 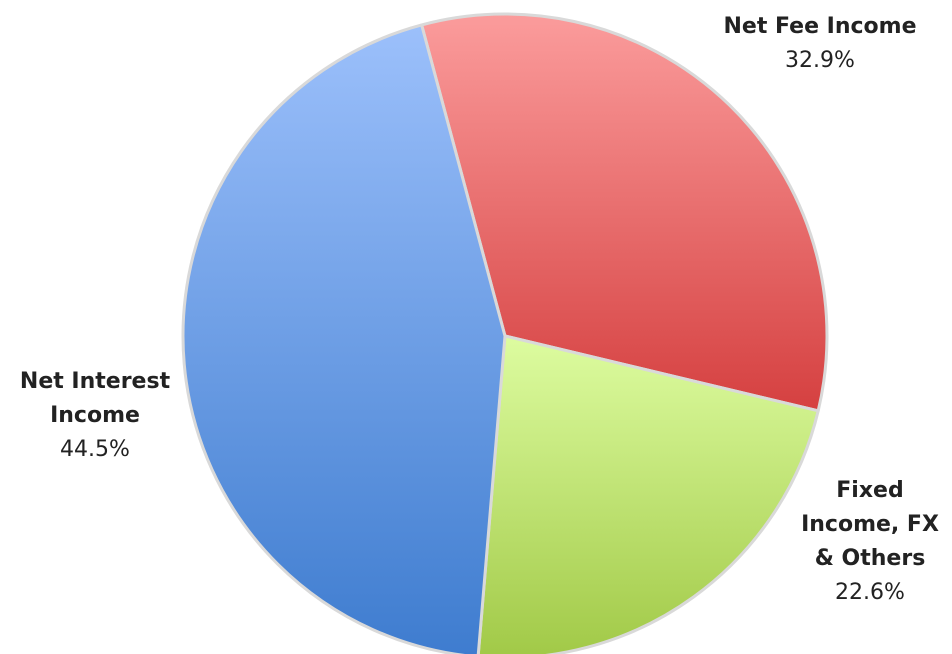 What do you see at coordinates (870, 558) in the screenshot?
I see `slice-label-fixed-line3: & Others` at bounding box center [870, 558].